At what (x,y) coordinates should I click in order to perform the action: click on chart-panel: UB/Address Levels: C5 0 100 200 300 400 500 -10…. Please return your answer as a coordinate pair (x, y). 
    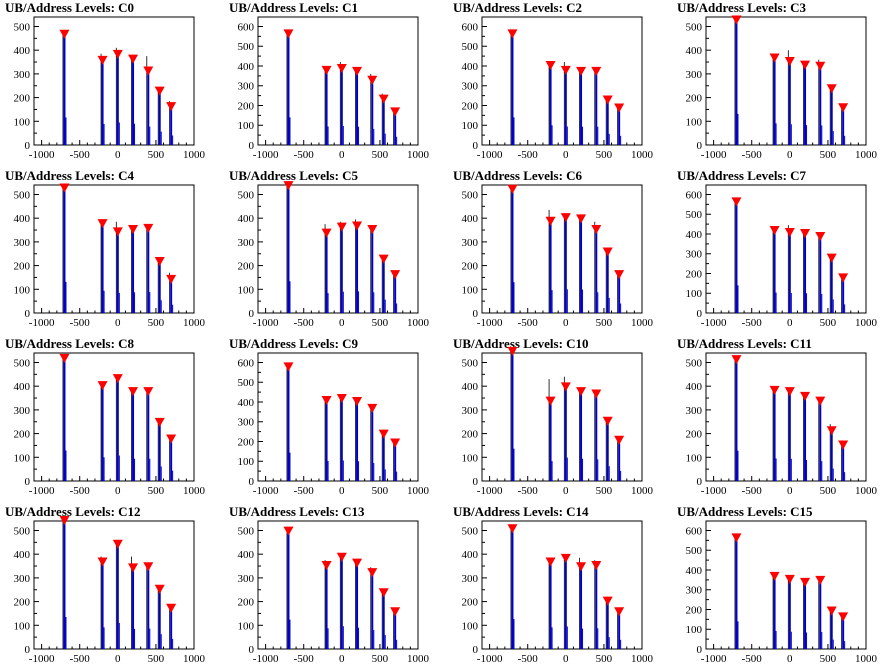
    Looking at the image, I should click on (329, 248).